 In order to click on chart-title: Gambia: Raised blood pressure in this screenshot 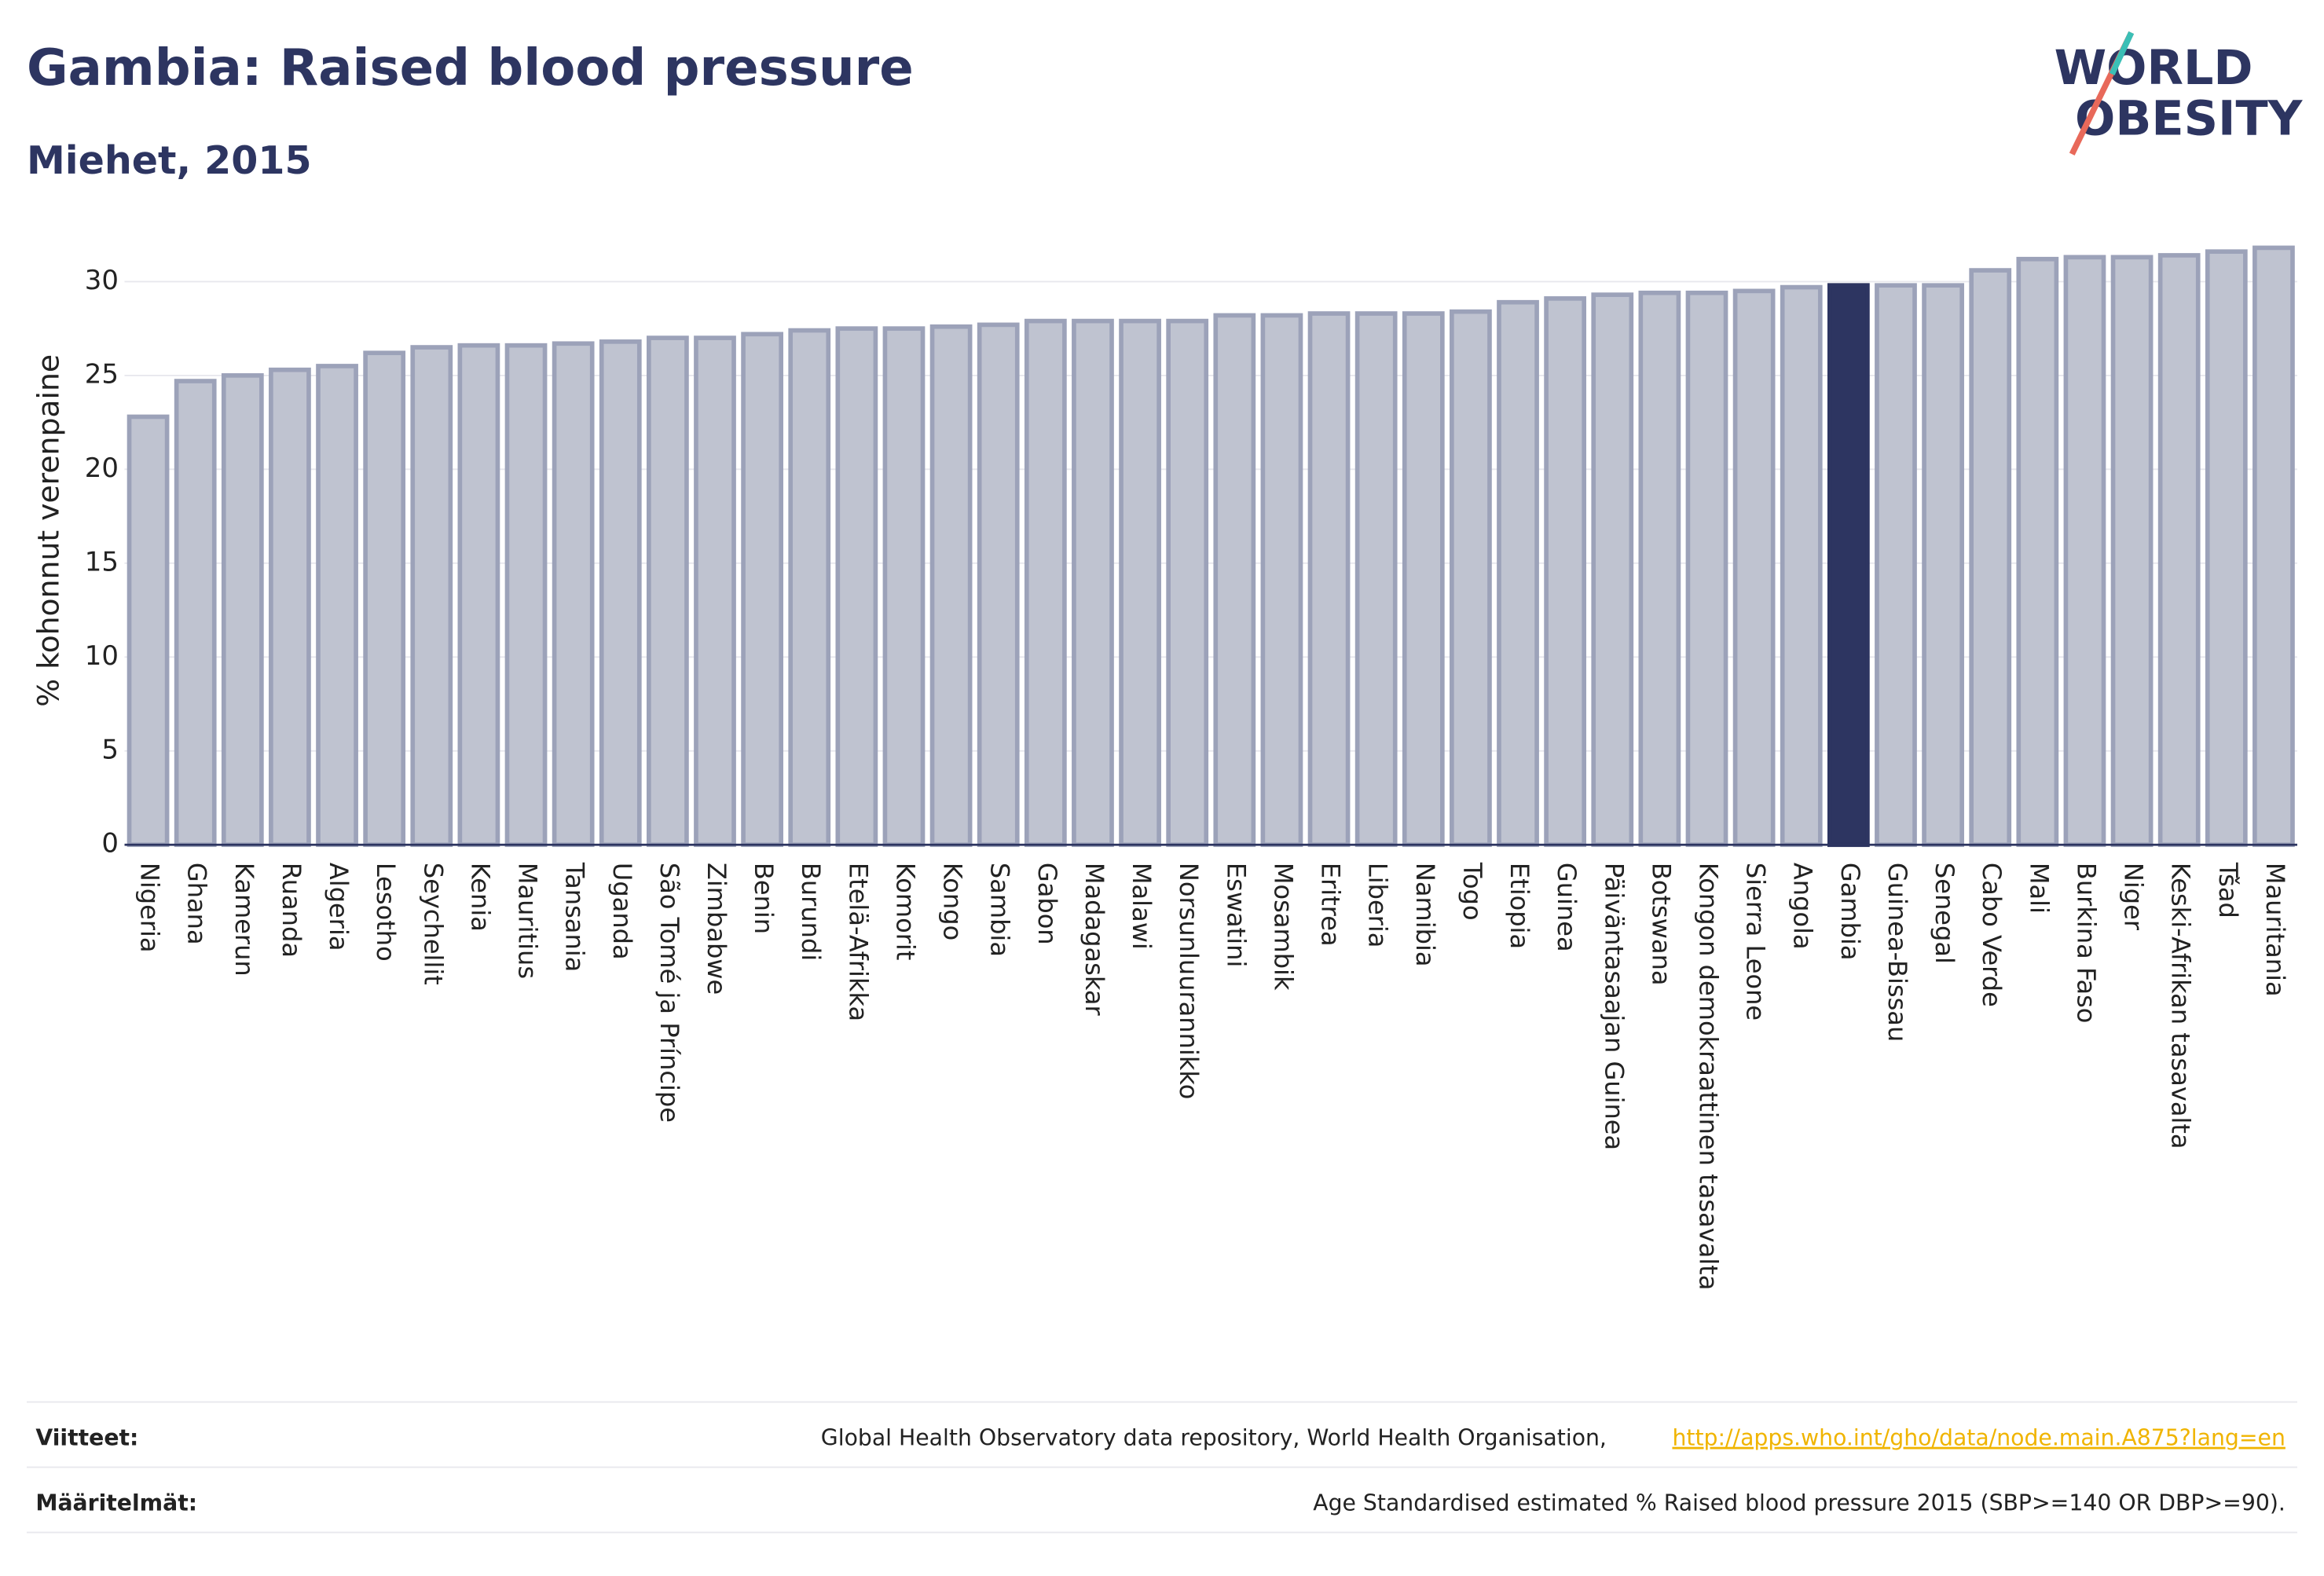, I will do `click(470, 67)`.